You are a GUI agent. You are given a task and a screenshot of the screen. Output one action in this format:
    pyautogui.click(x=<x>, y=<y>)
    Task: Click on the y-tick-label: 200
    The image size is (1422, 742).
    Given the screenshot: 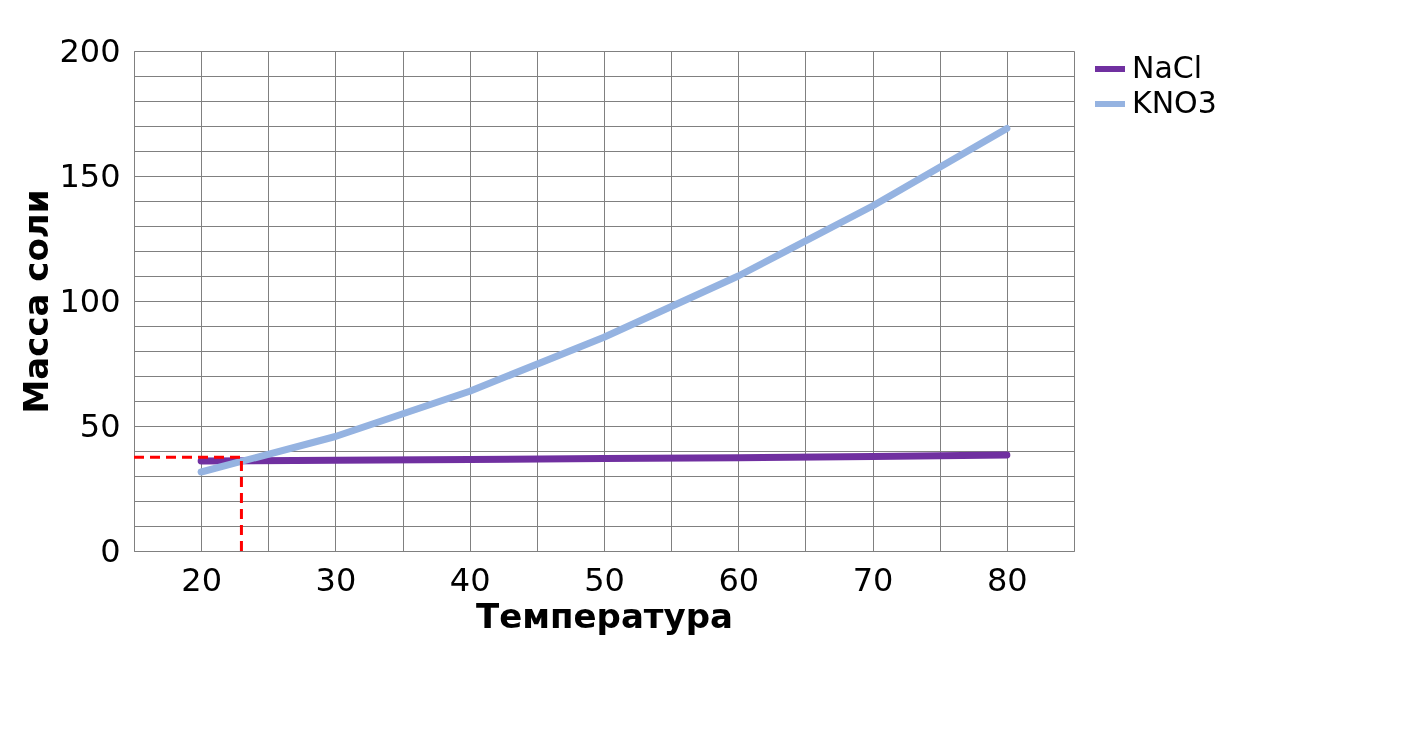 What is the action you would take?
    pyautogui.click(x=90, y=50)
    